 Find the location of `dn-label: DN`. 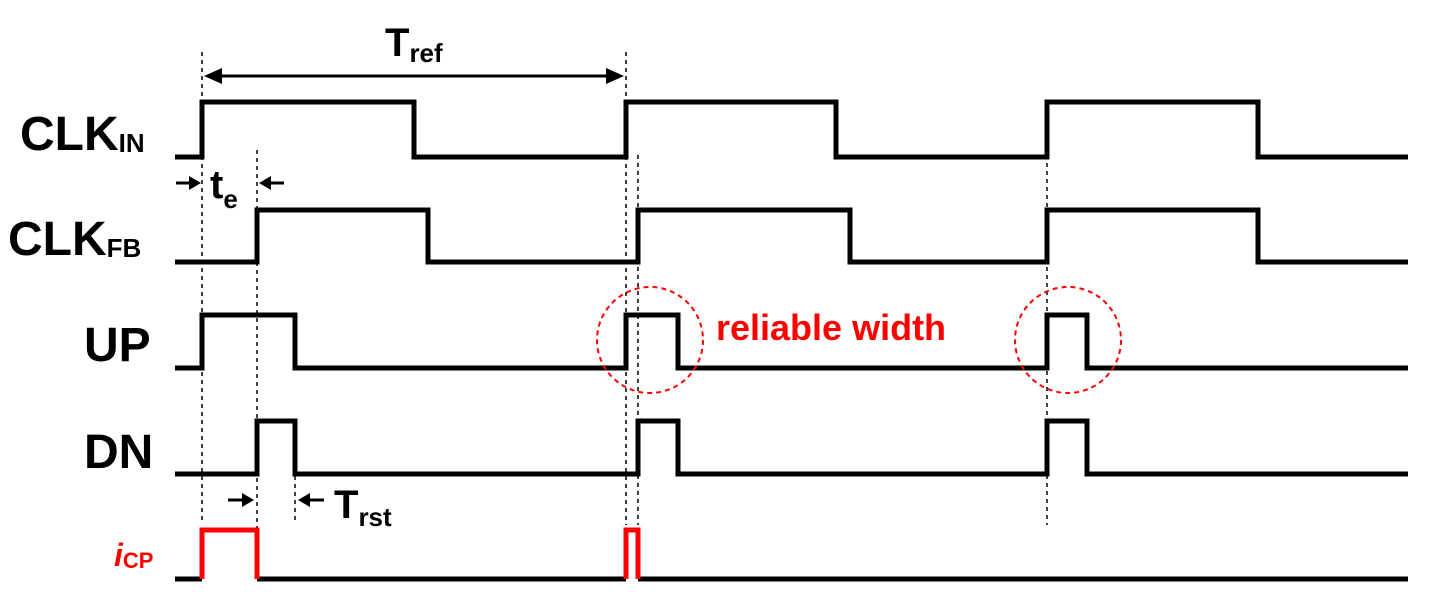

dn-label: DN is located at coordinates (118, 452).